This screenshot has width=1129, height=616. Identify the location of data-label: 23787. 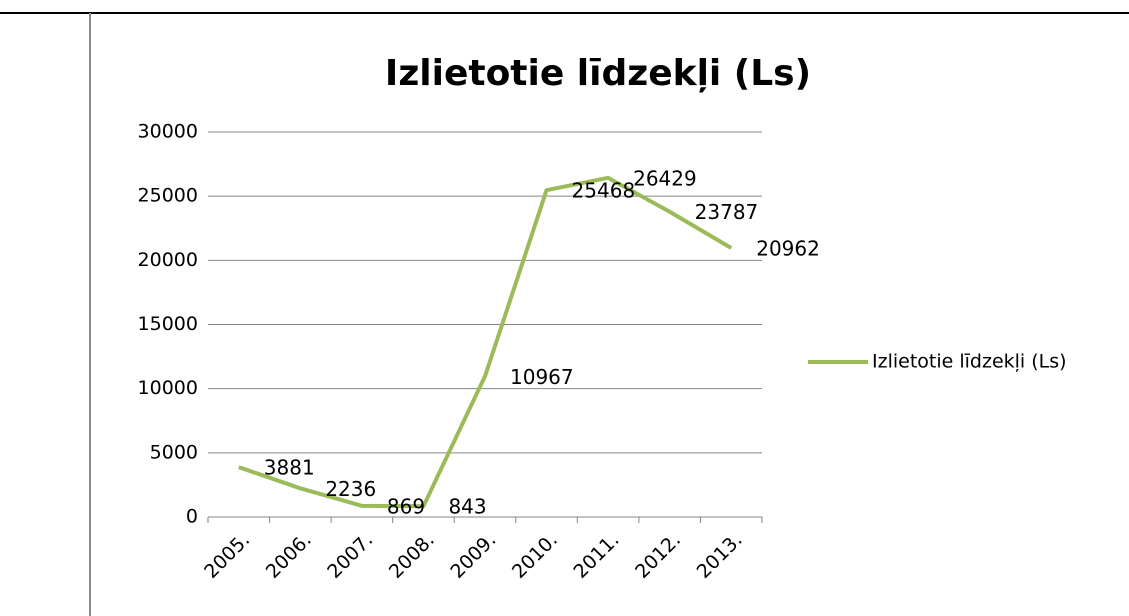
(727, 212).